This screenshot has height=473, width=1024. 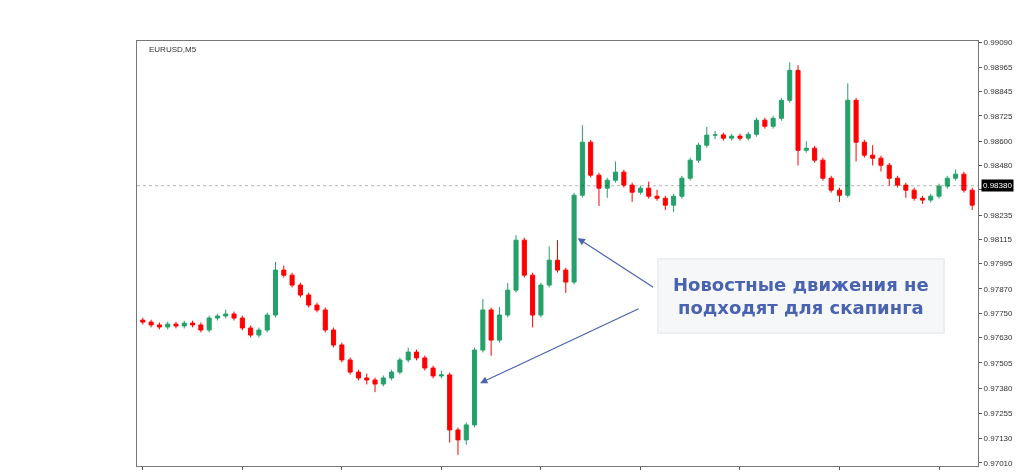 What do you see at coordinates (998, 363) in the screenshot?
I see `y-tick-label: 0.97505` at bounding box center [998, 363].